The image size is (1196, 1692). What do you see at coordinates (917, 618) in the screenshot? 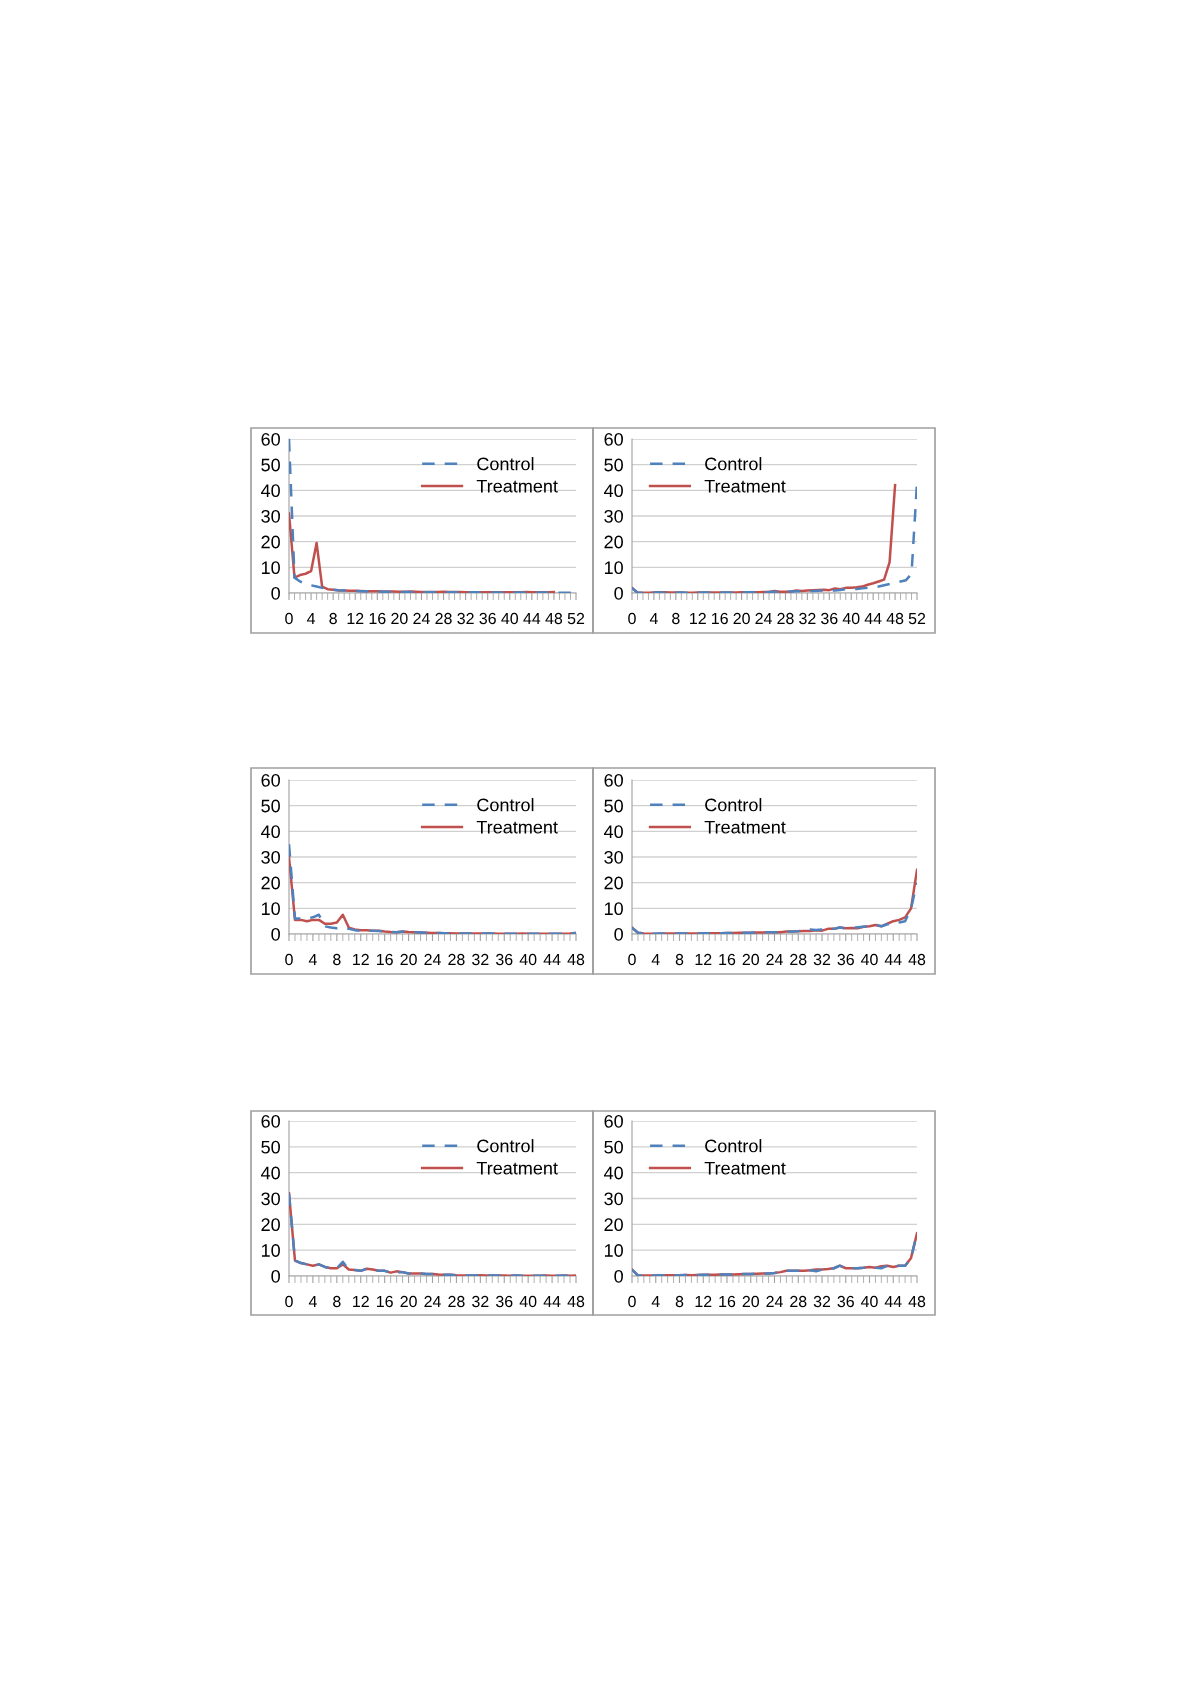
I see `x-tick-label: 52` at bounding box center [917, 618].